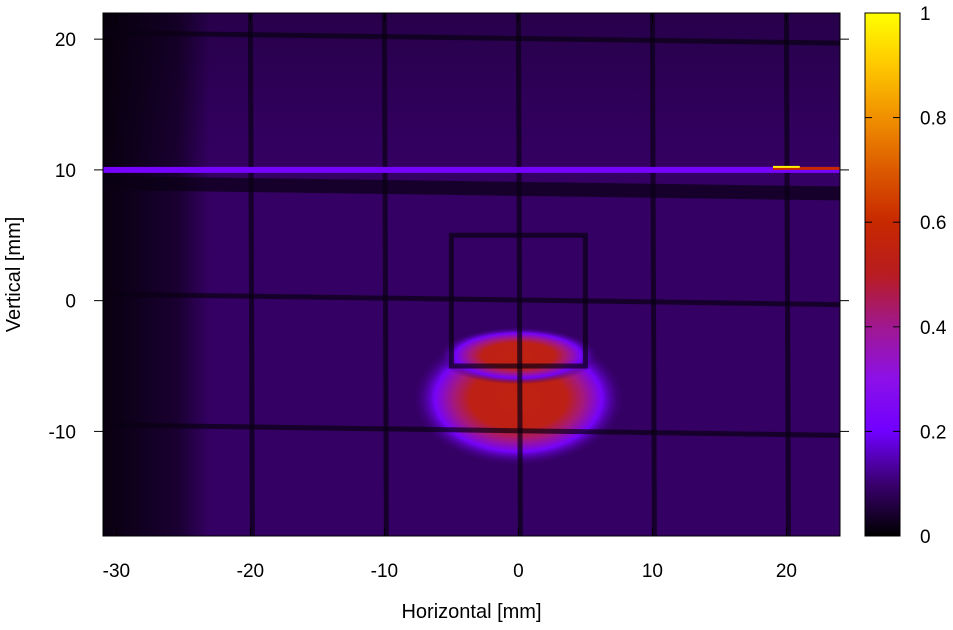  What do you see at coordinates (925, 14) in the screenshot?
I see `colorbar-tick-label: 1` at bounding box center [925, 14].